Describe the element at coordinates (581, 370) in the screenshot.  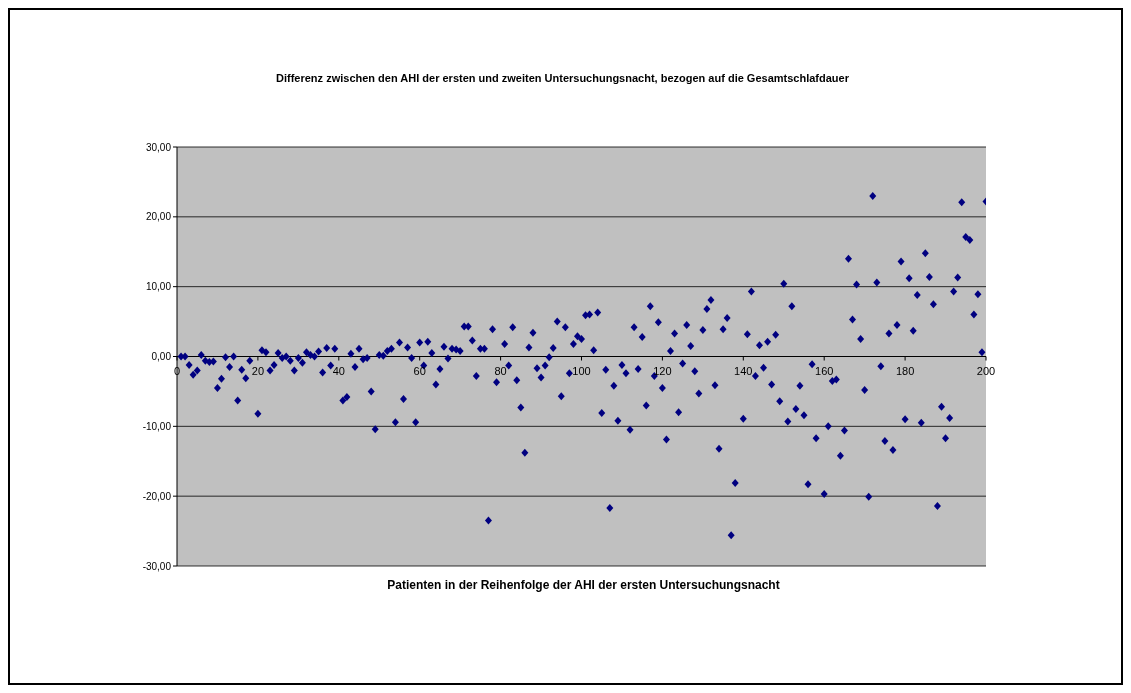
I see `x-tick-label: 100` at that location.